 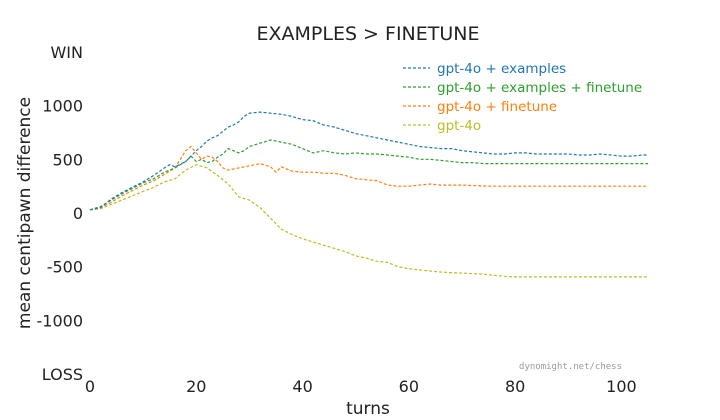 I want to click on legend-label: gpt-4o, so click(x=459, y=126).